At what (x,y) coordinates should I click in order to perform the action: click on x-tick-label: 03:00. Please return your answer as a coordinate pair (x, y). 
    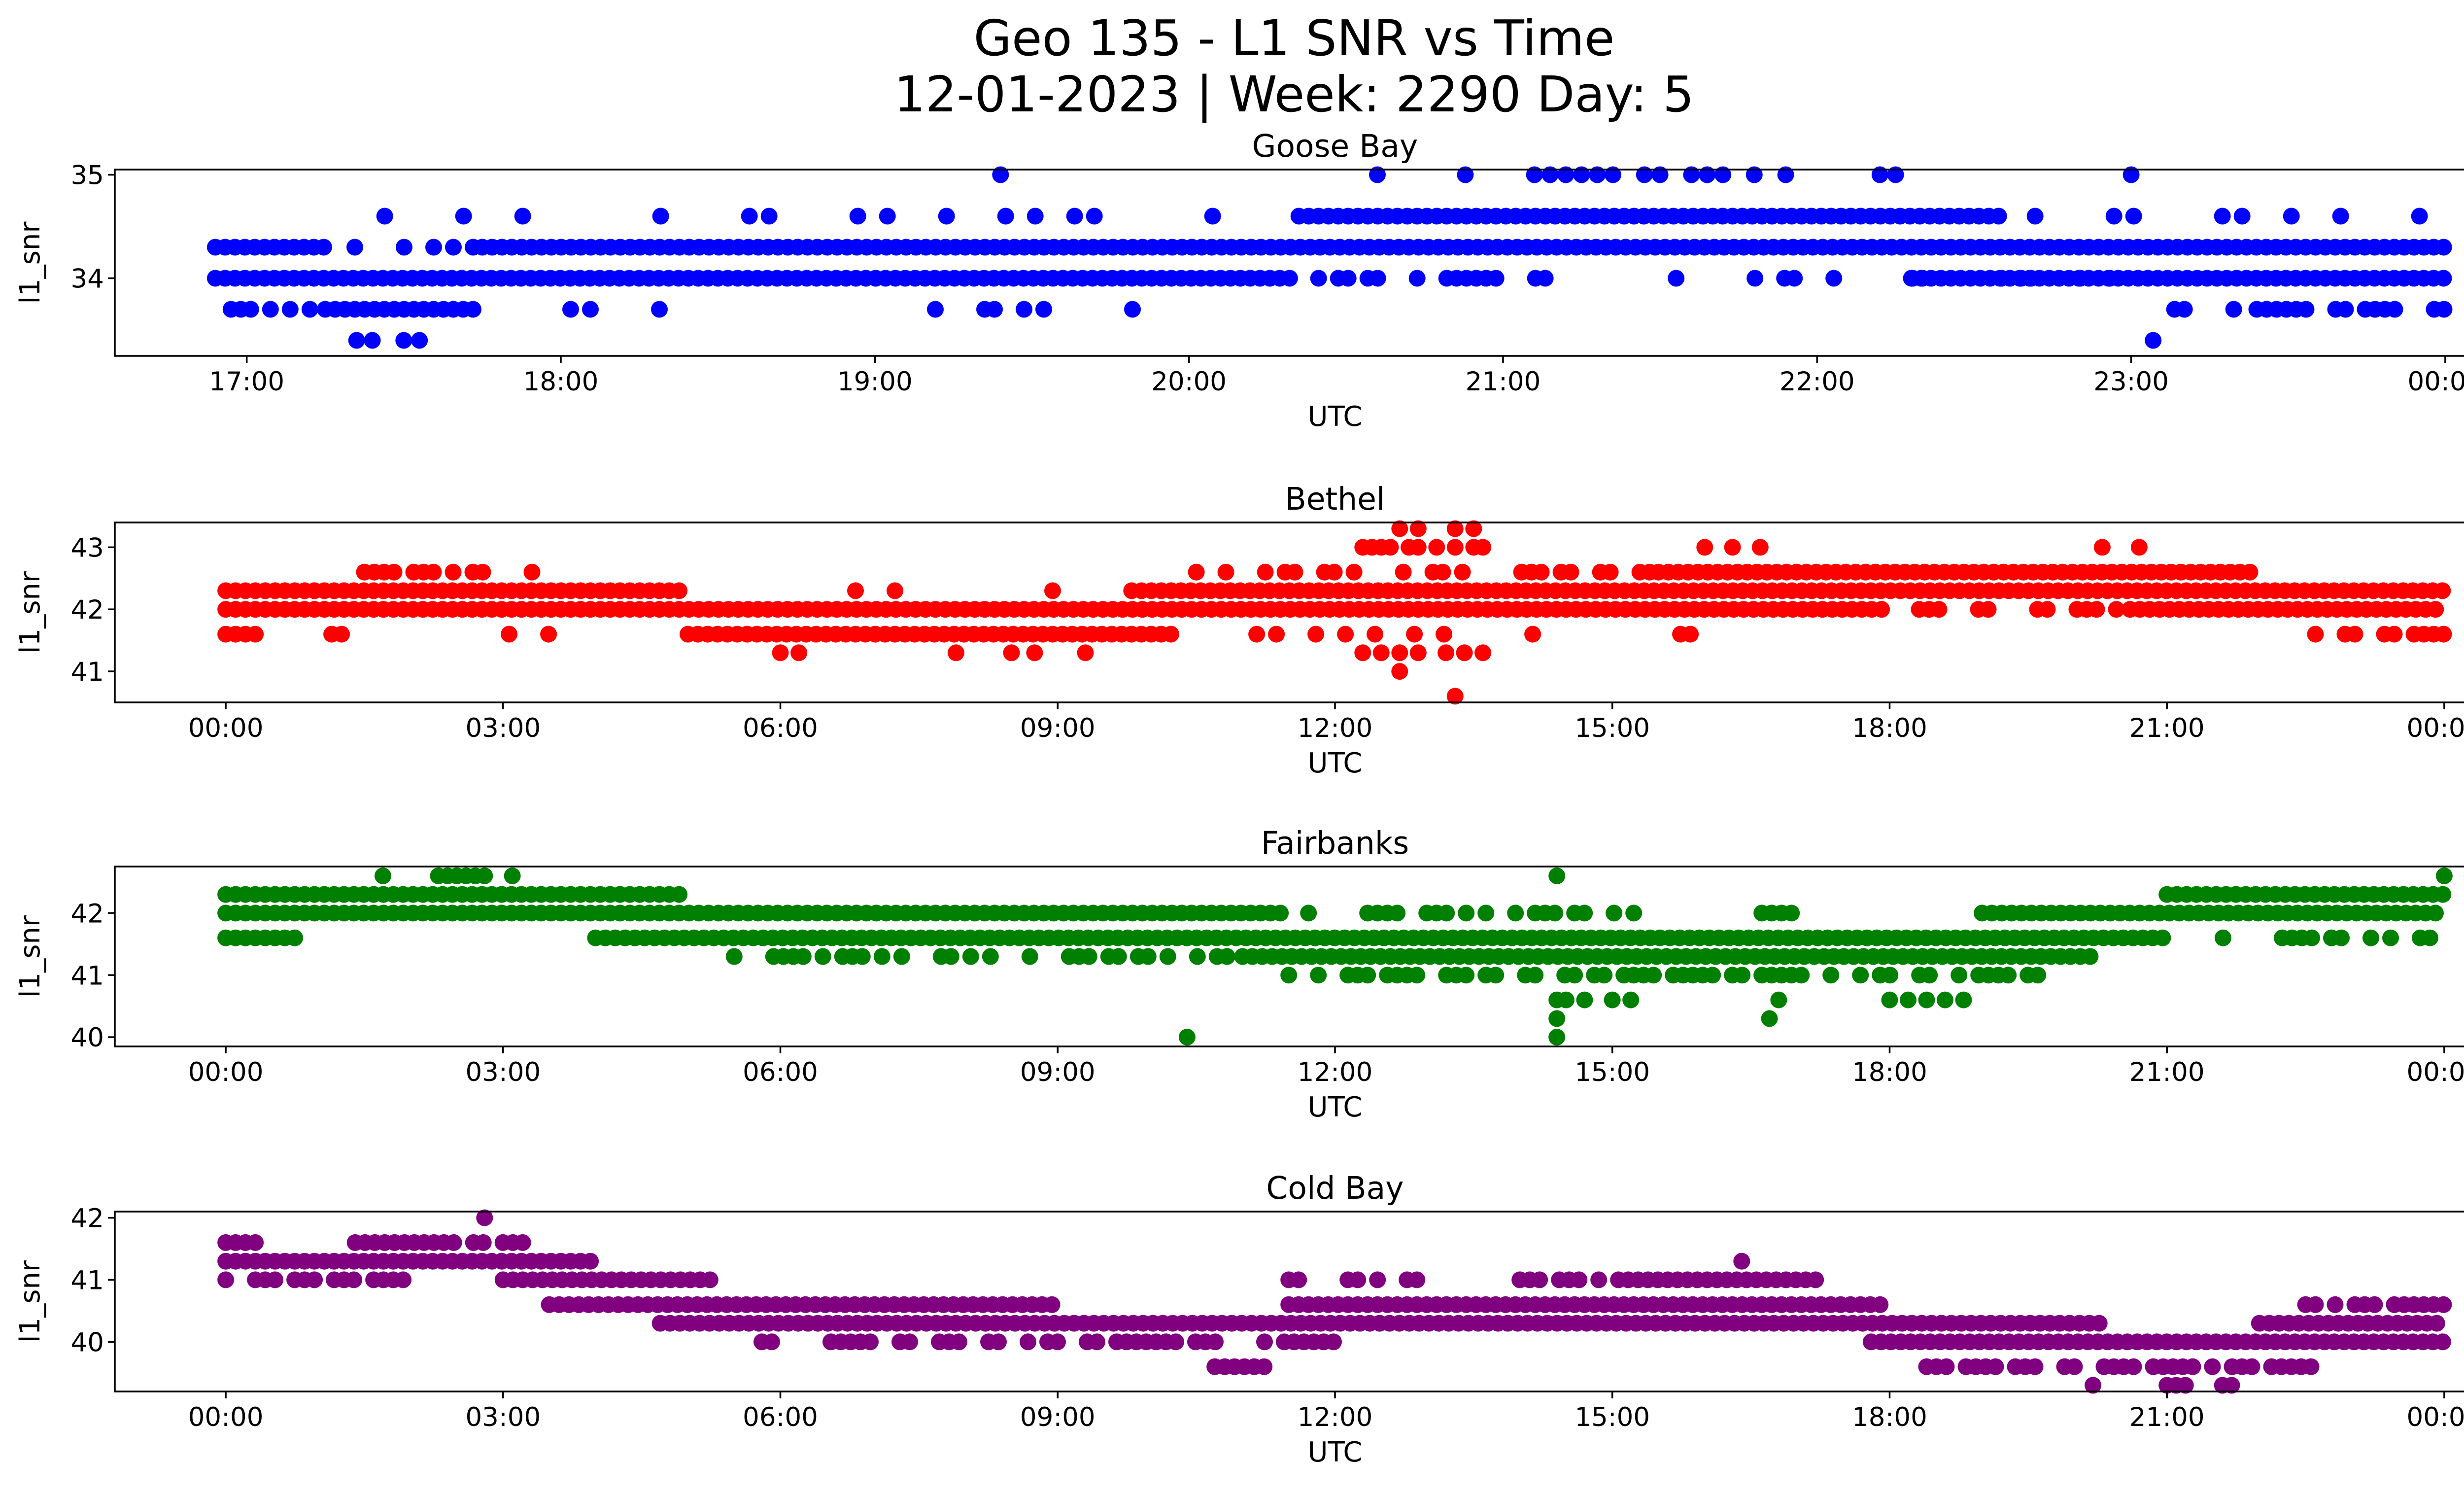
    Looking at the image, I should click on (503, 1072).